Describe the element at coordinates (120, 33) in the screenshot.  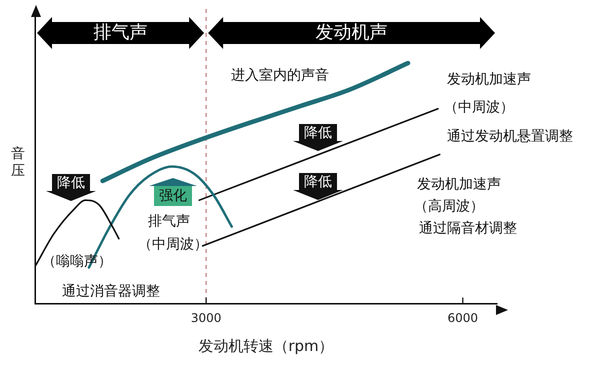
I see `double-arrow-banner: 排气声` at that location.